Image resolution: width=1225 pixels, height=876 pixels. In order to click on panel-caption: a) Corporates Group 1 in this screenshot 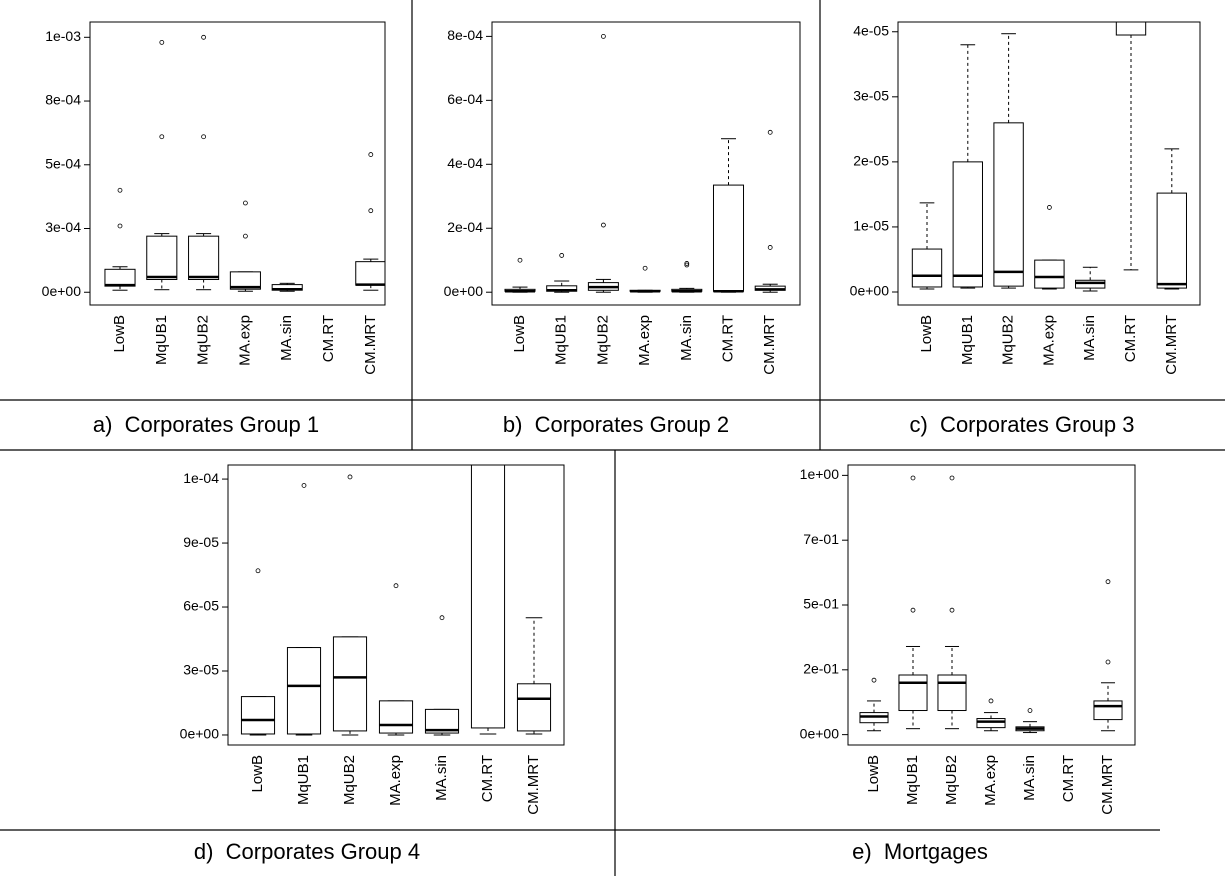, I will do `click(206, 424)`.